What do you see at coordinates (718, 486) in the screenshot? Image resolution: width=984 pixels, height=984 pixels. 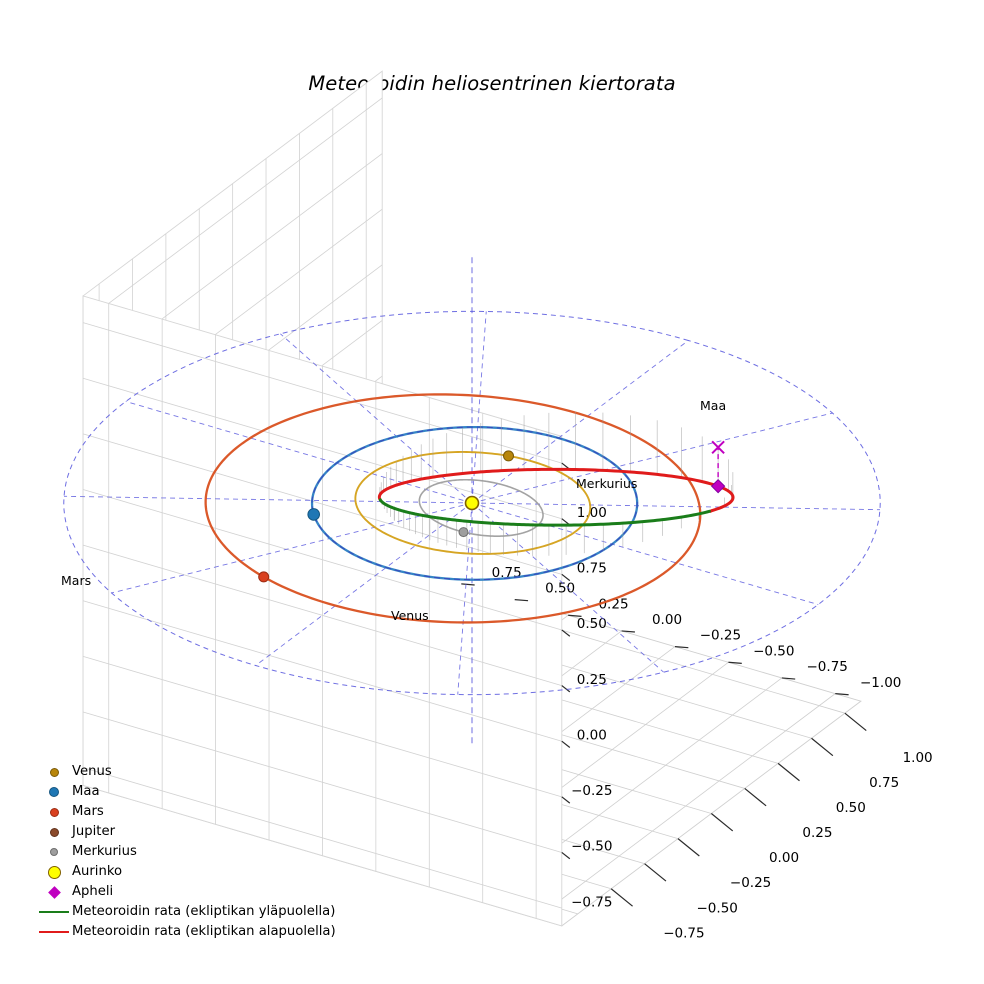 I see `aphelion-diamond-marker` at bounding box center [718, 486].